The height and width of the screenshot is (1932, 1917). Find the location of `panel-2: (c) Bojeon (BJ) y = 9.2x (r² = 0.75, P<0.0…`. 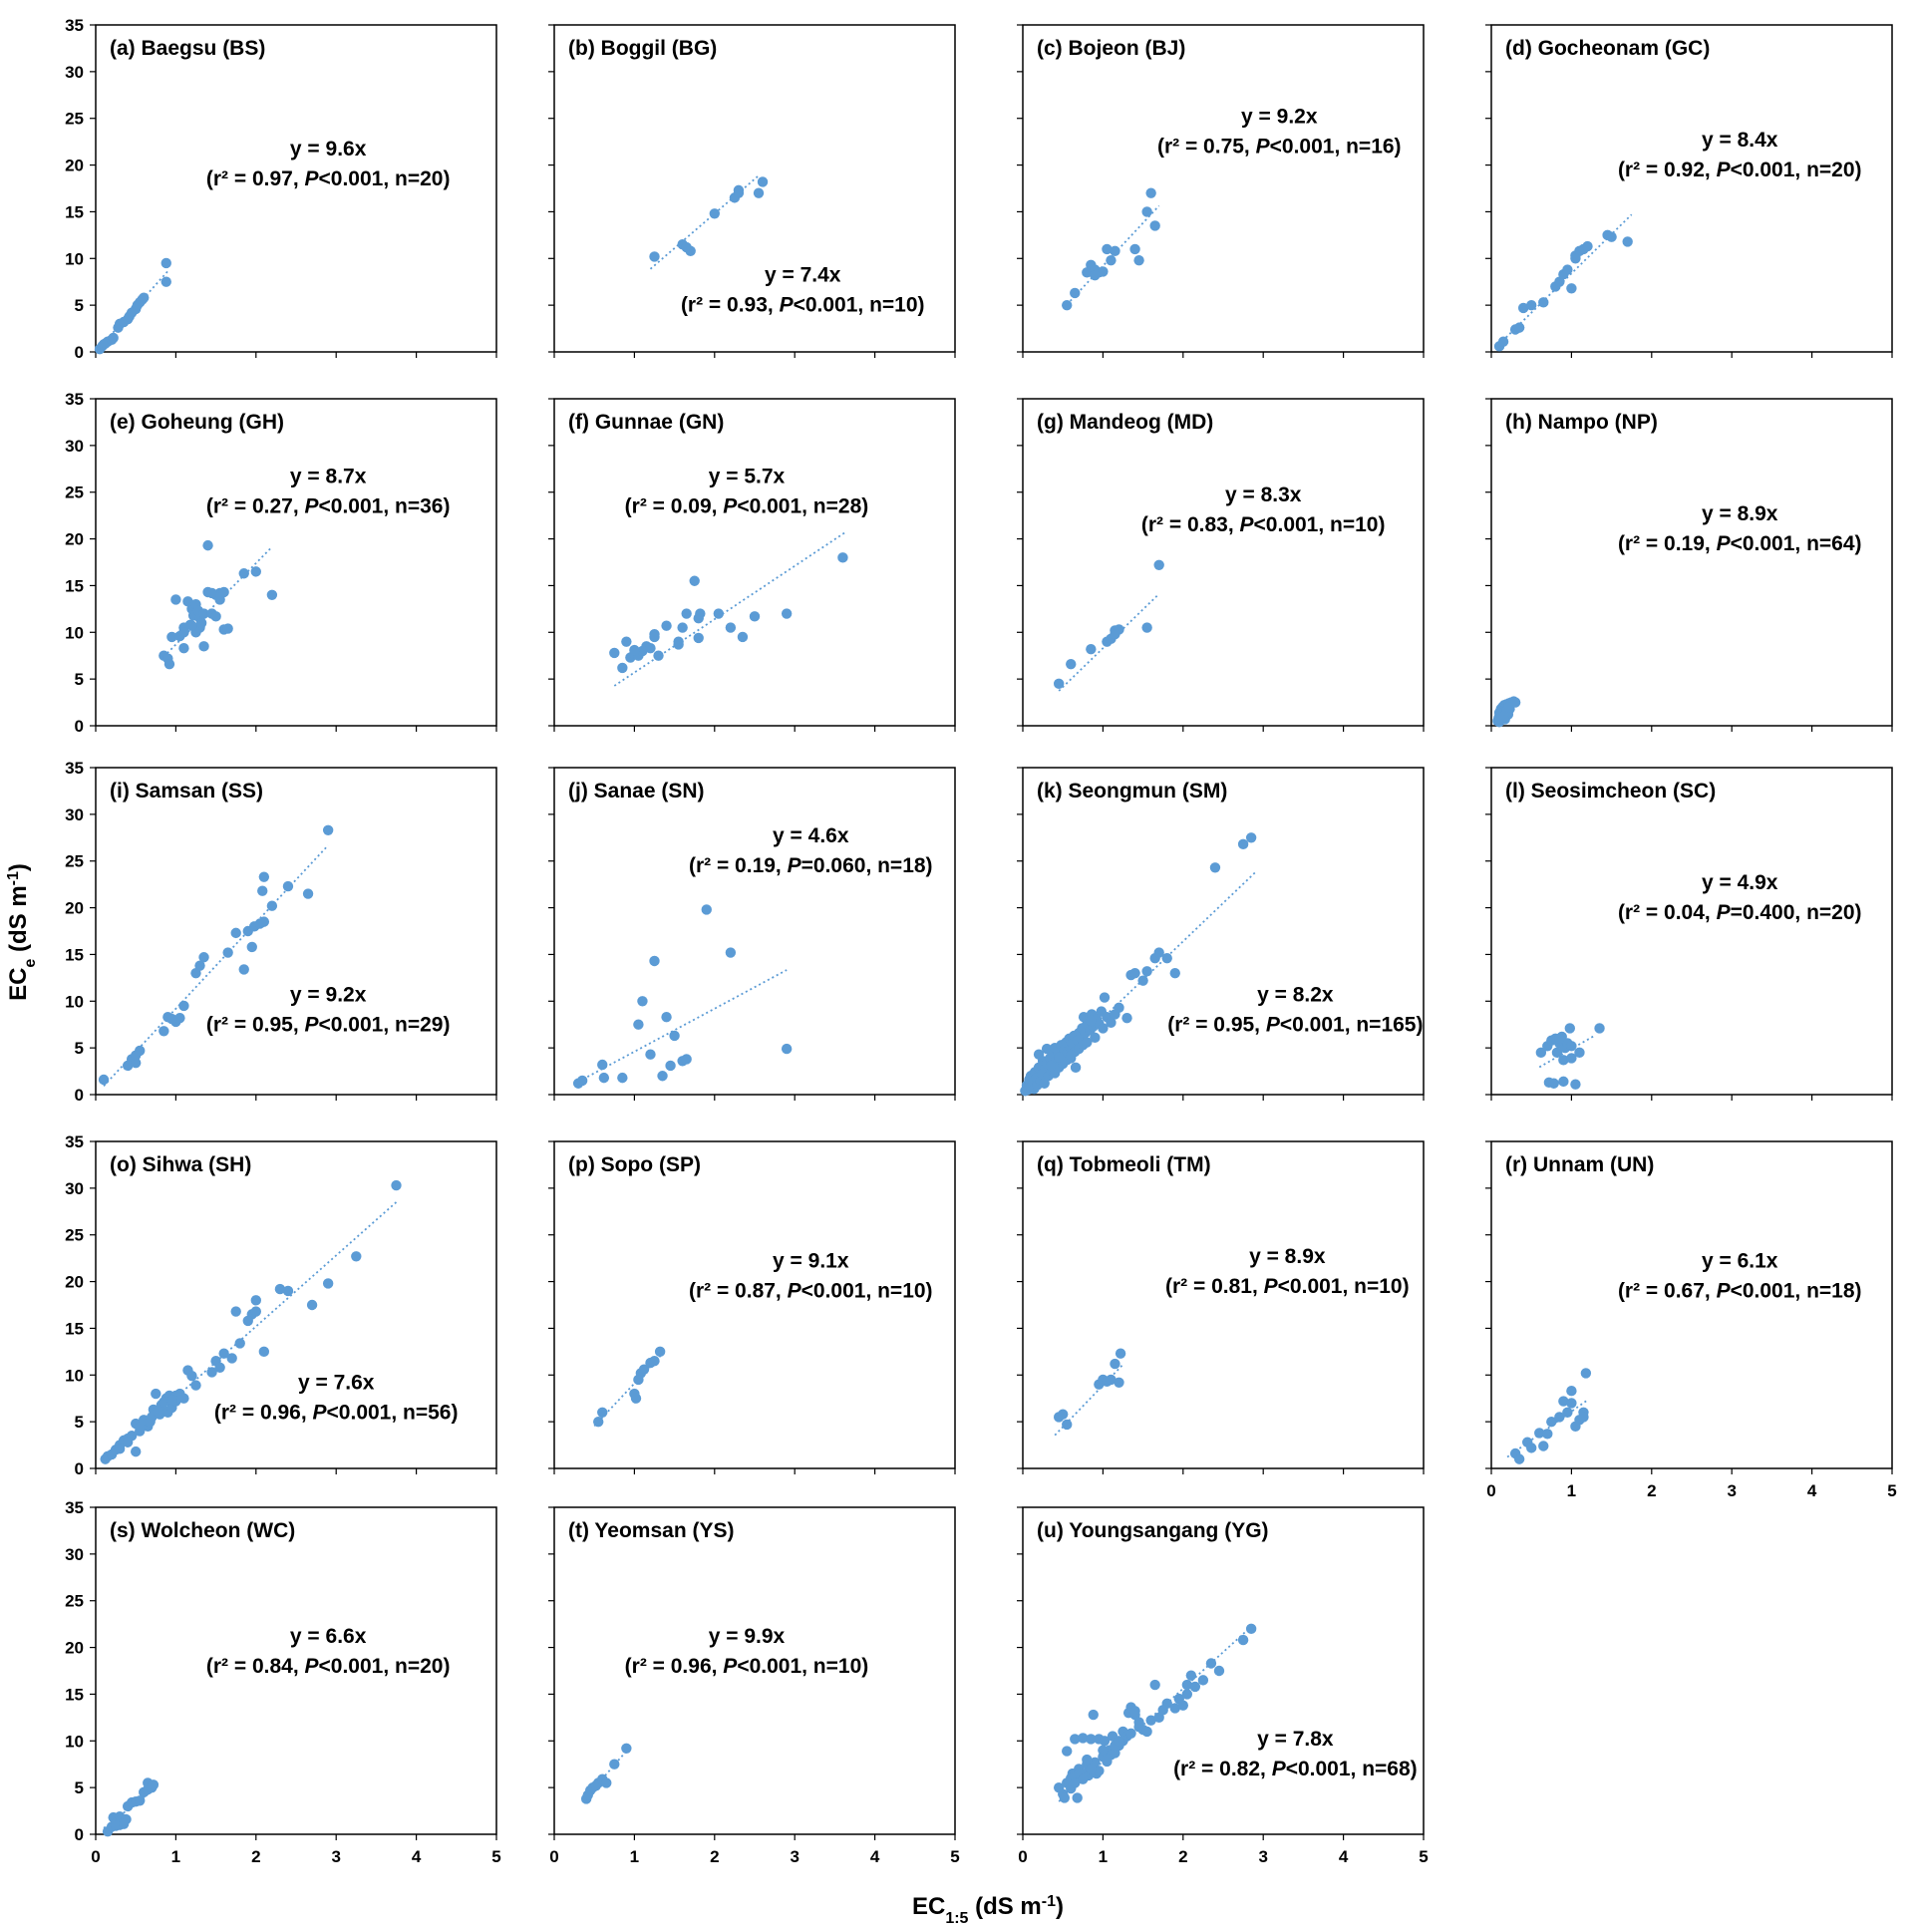

panel-2: (c) Bojeon (BJ) y = 9.2x (r² = 0.75, P<0.0… is located at coordinates (1221, 191).